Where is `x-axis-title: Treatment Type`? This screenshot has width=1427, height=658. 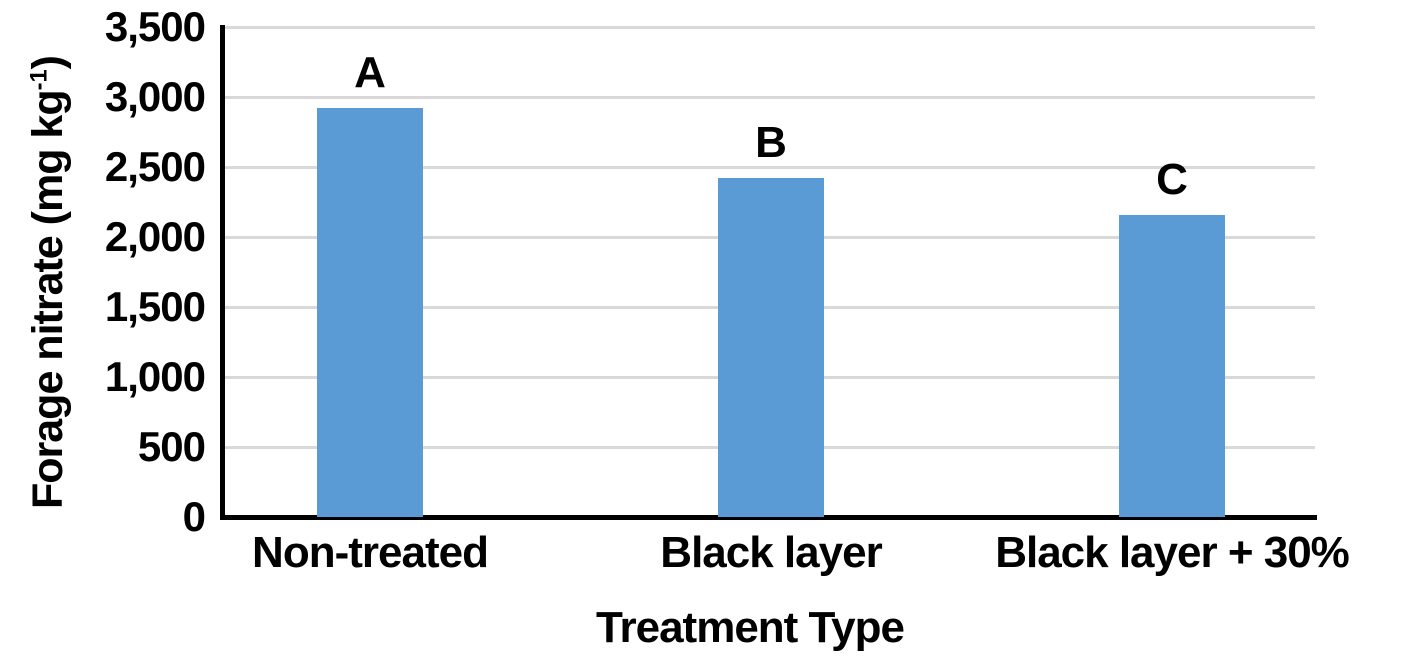 x-axis-title: Treatment Type is located at coordinates (750, 627).